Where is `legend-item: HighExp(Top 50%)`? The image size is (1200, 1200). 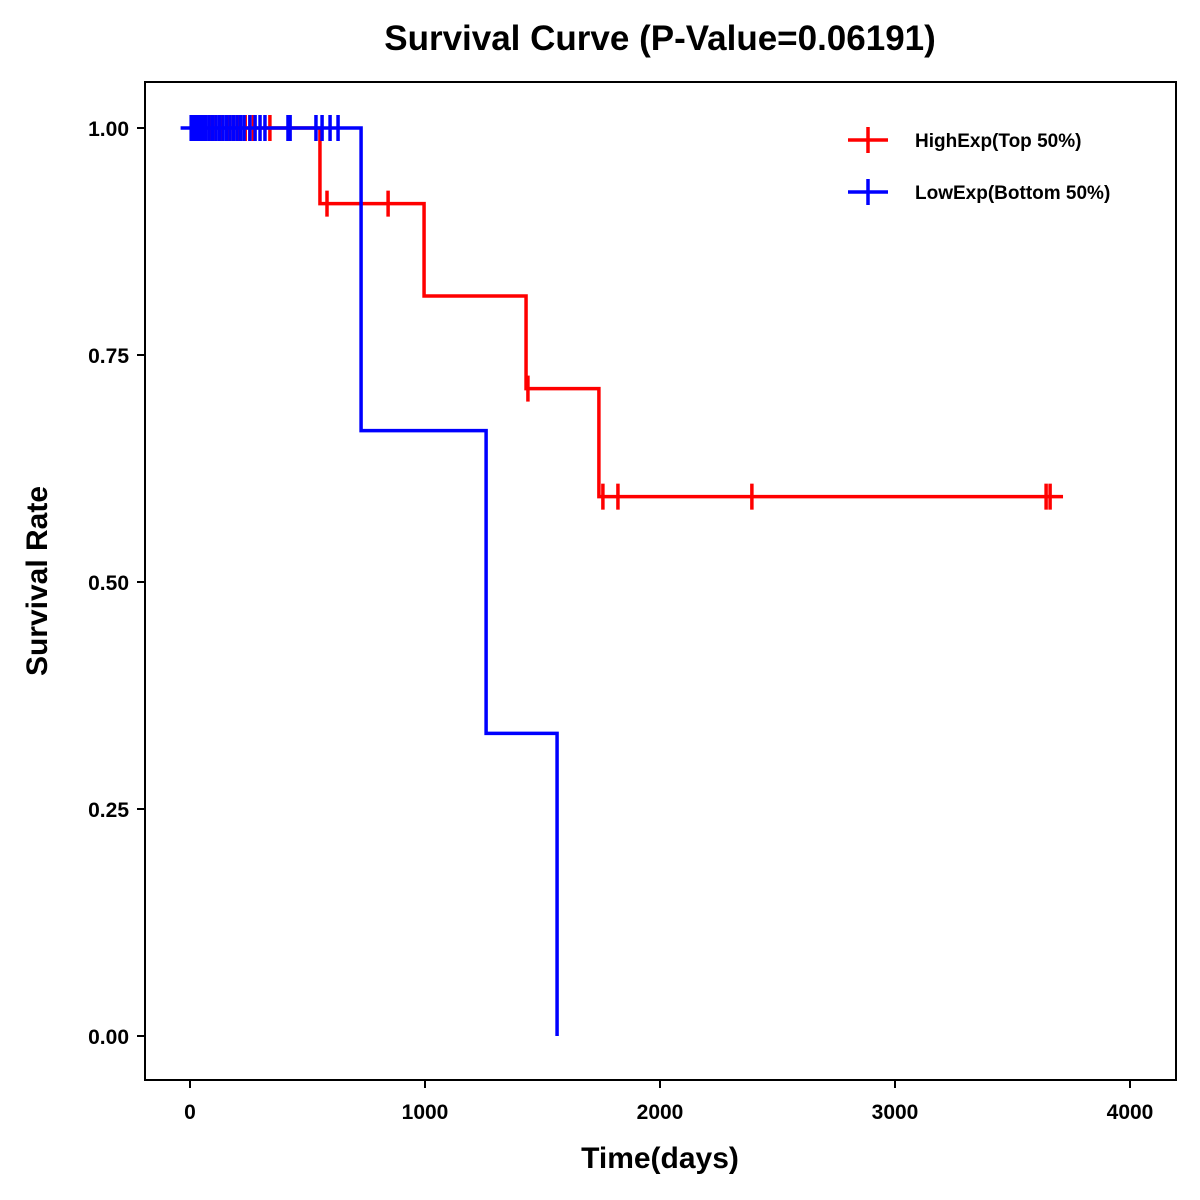
legend-item: HighExp(Top 50%) is located at coordinates (964, 140).